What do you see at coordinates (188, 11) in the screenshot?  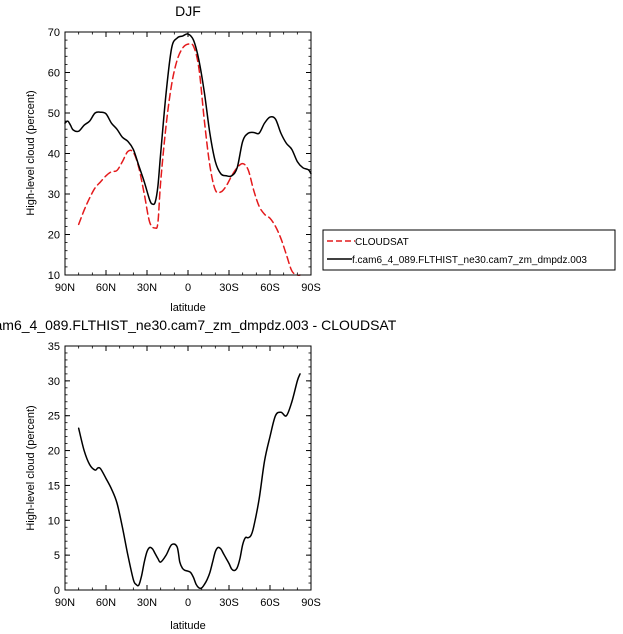 I see `chart-title: DJF` at bounding box center [188, 11].